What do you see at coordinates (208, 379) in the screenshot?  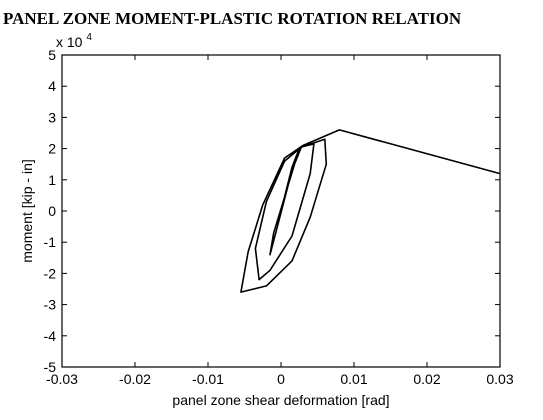 I see `x-tick-label: -0.01` at bounding box center [208, 379].